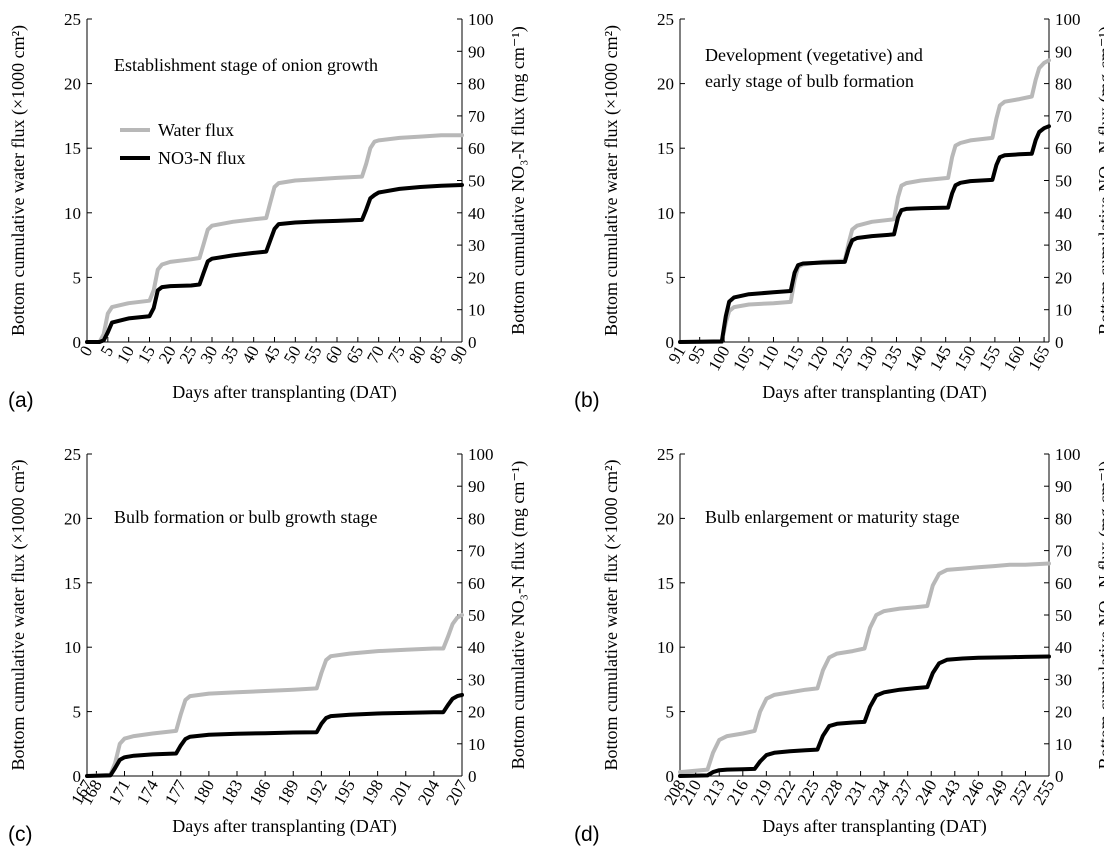  I want to click on x-tick-label: 234, so click(878, 792).